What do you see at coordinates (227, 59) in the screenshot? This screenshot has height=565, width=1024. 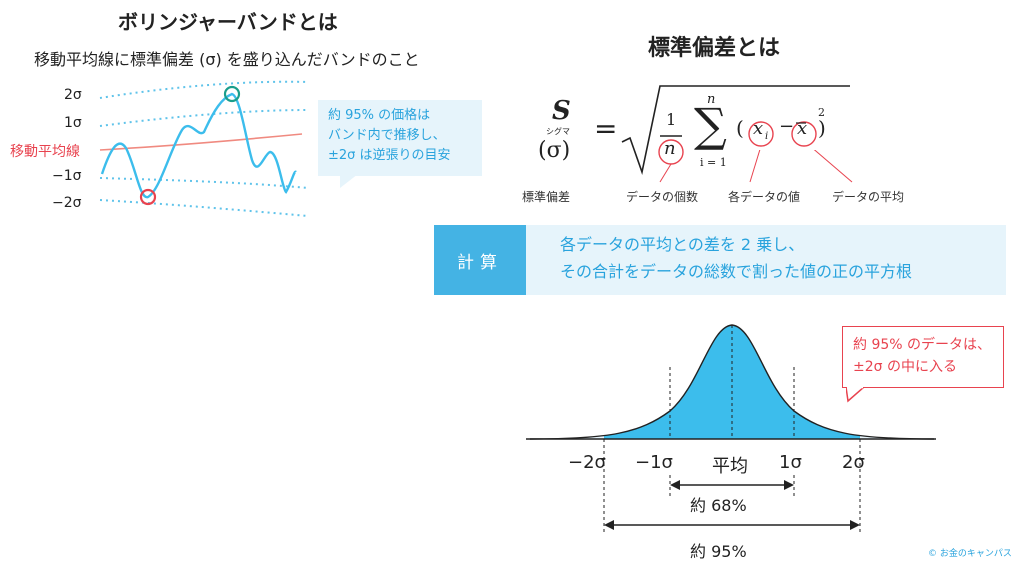 I see `bollinger-subtitle: 移動平均線に標準偏差 (σ) を盛り込んだバンドのこと` at bounding box center [227, 59].